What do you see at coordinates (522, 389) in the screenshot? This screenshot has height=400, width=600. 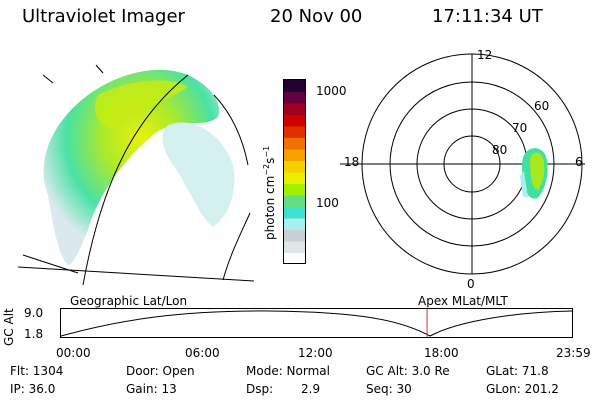 I see `info-glon: GLon: 201.2` at bounding box center [522, 389].